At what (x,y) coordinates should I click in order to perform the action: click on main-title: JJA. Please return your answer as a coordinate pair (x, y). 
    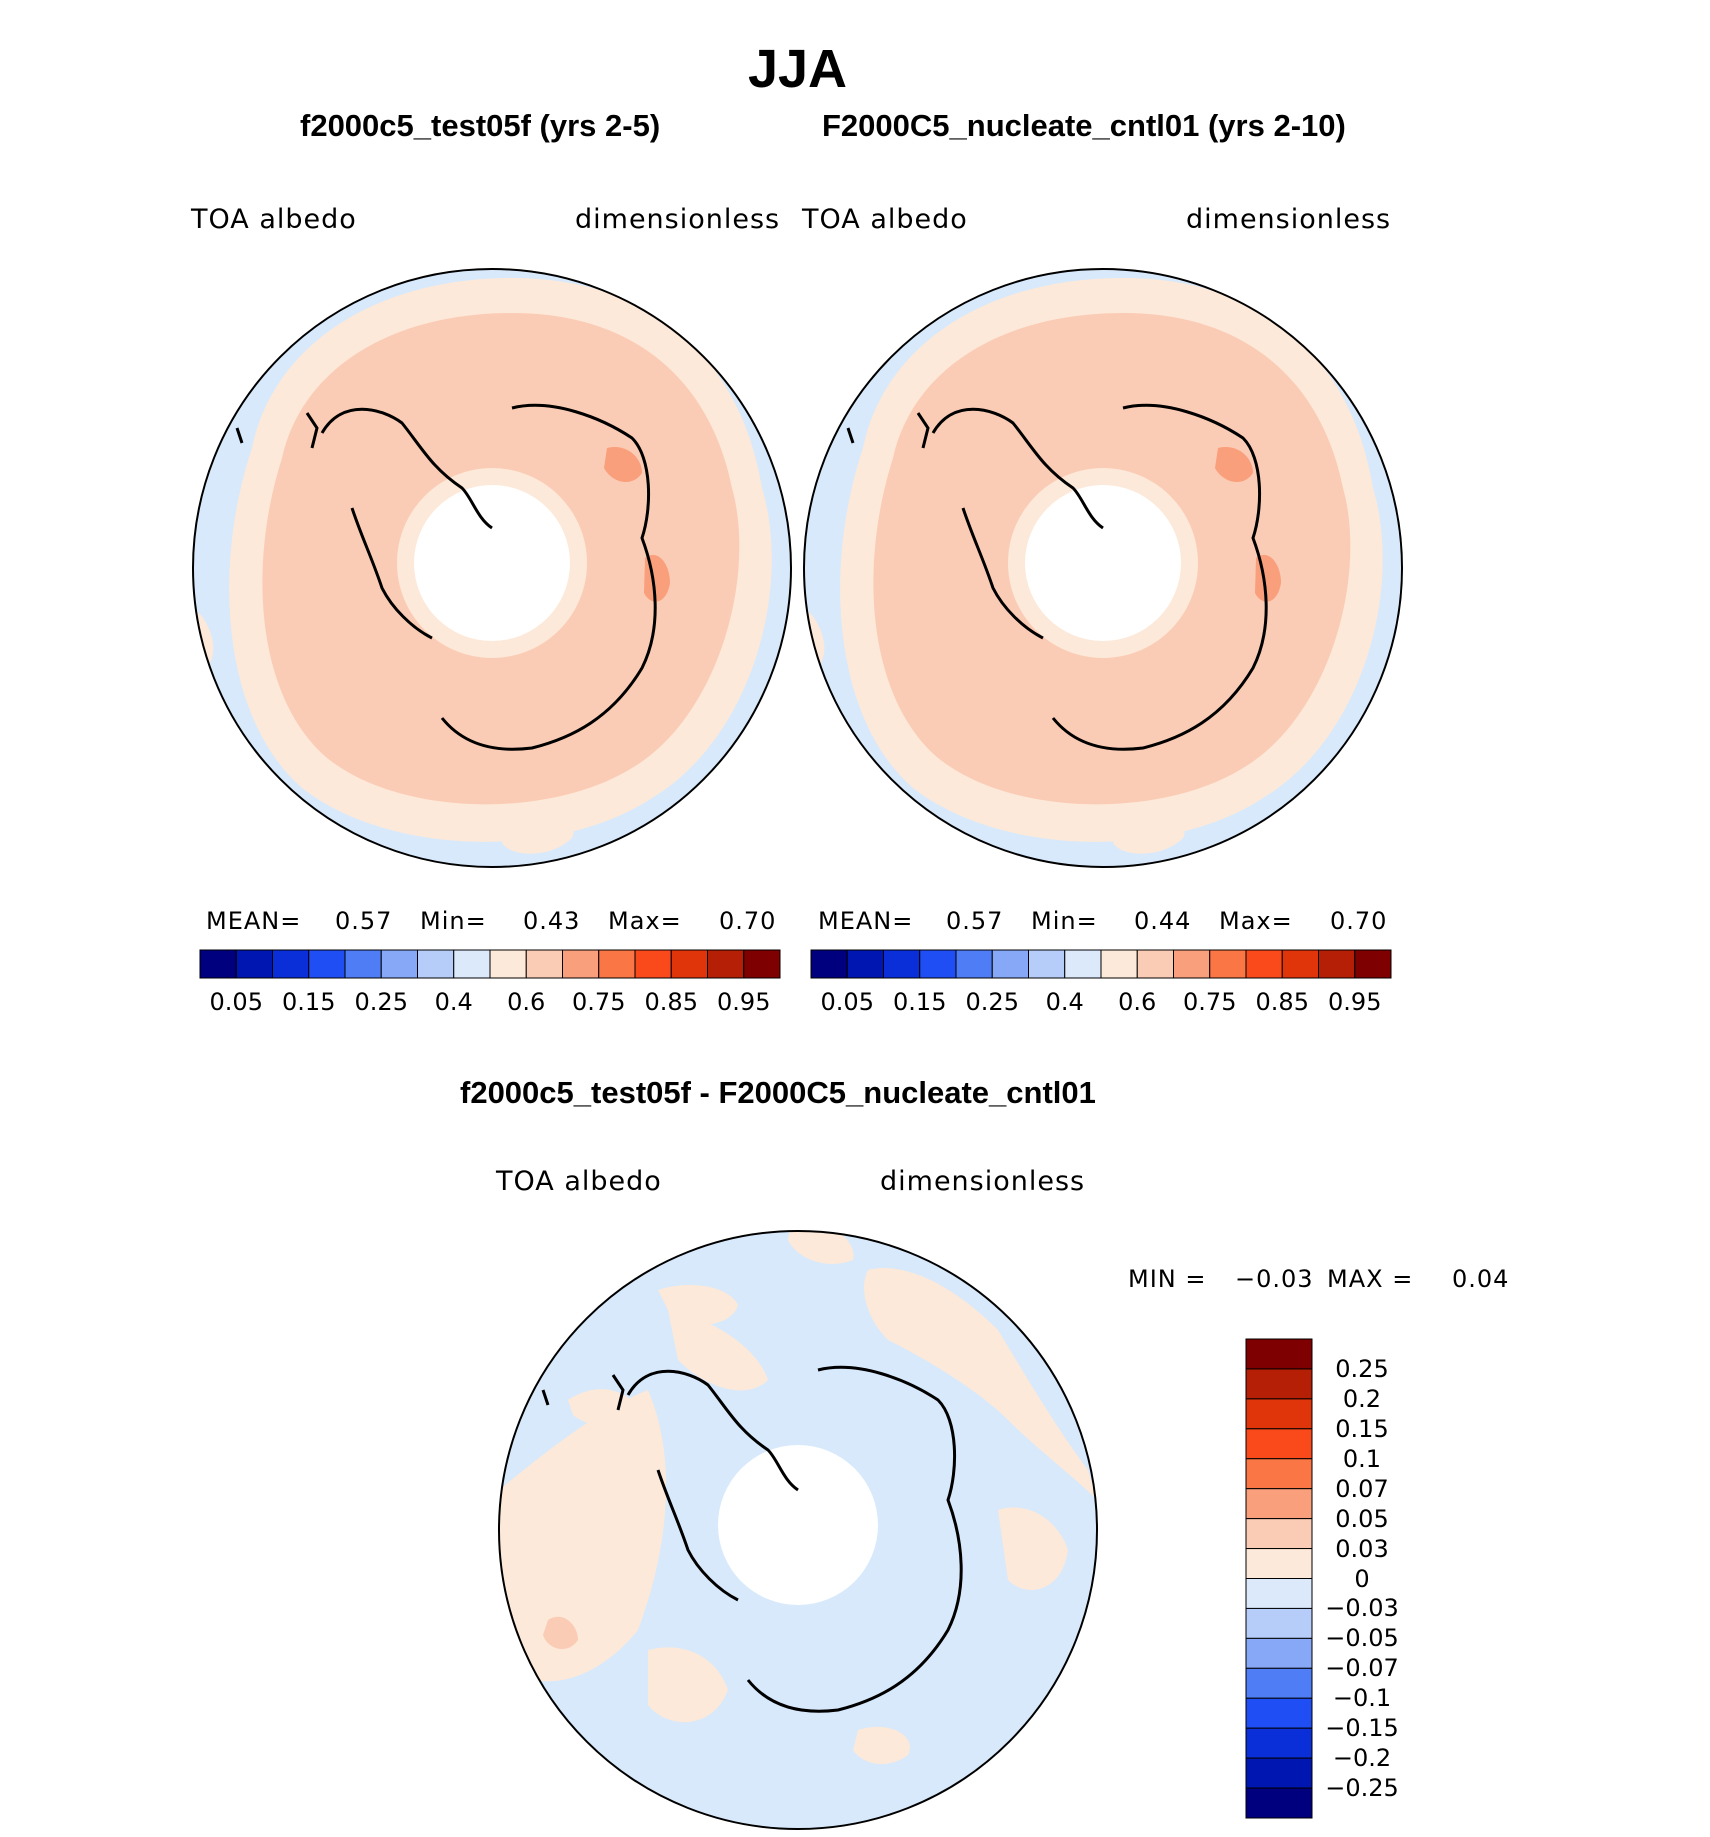
    Looking at the image, I should click on (797, 69).